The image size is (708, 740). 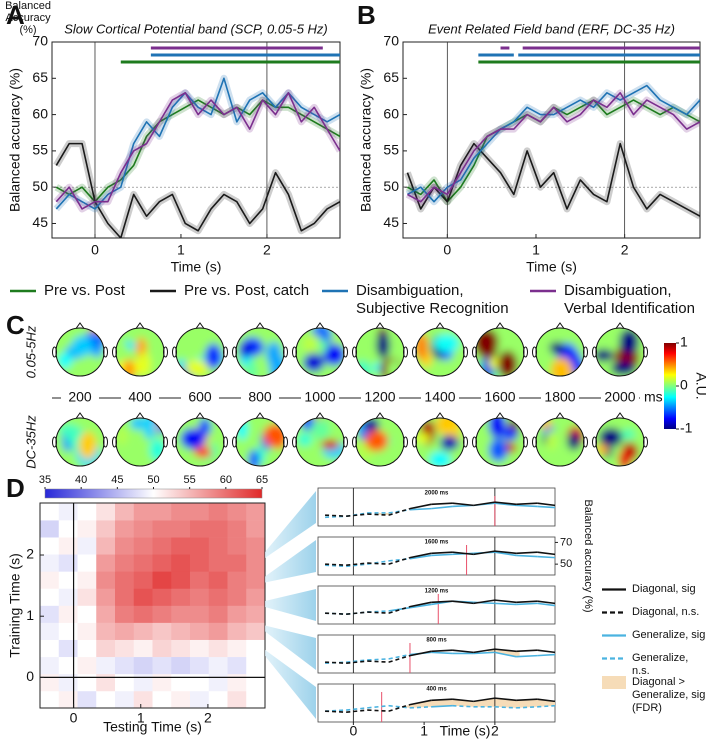 What do you see at coordinates (553, 147) in the screenshot?
I see `series-line` at bounding box center [553, 147].